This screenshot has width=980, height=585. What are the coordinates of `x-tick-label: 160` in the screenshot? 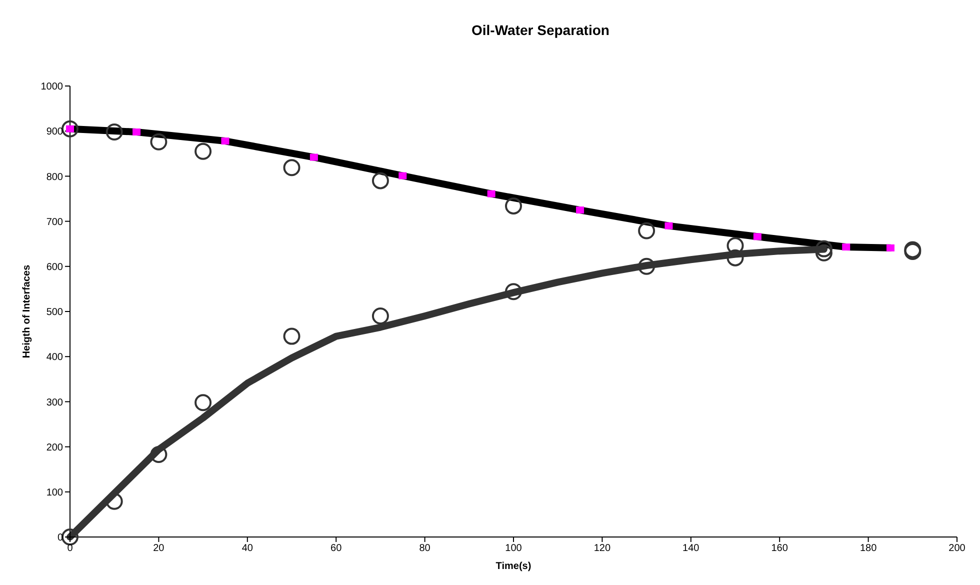 It's located at (779, 548).